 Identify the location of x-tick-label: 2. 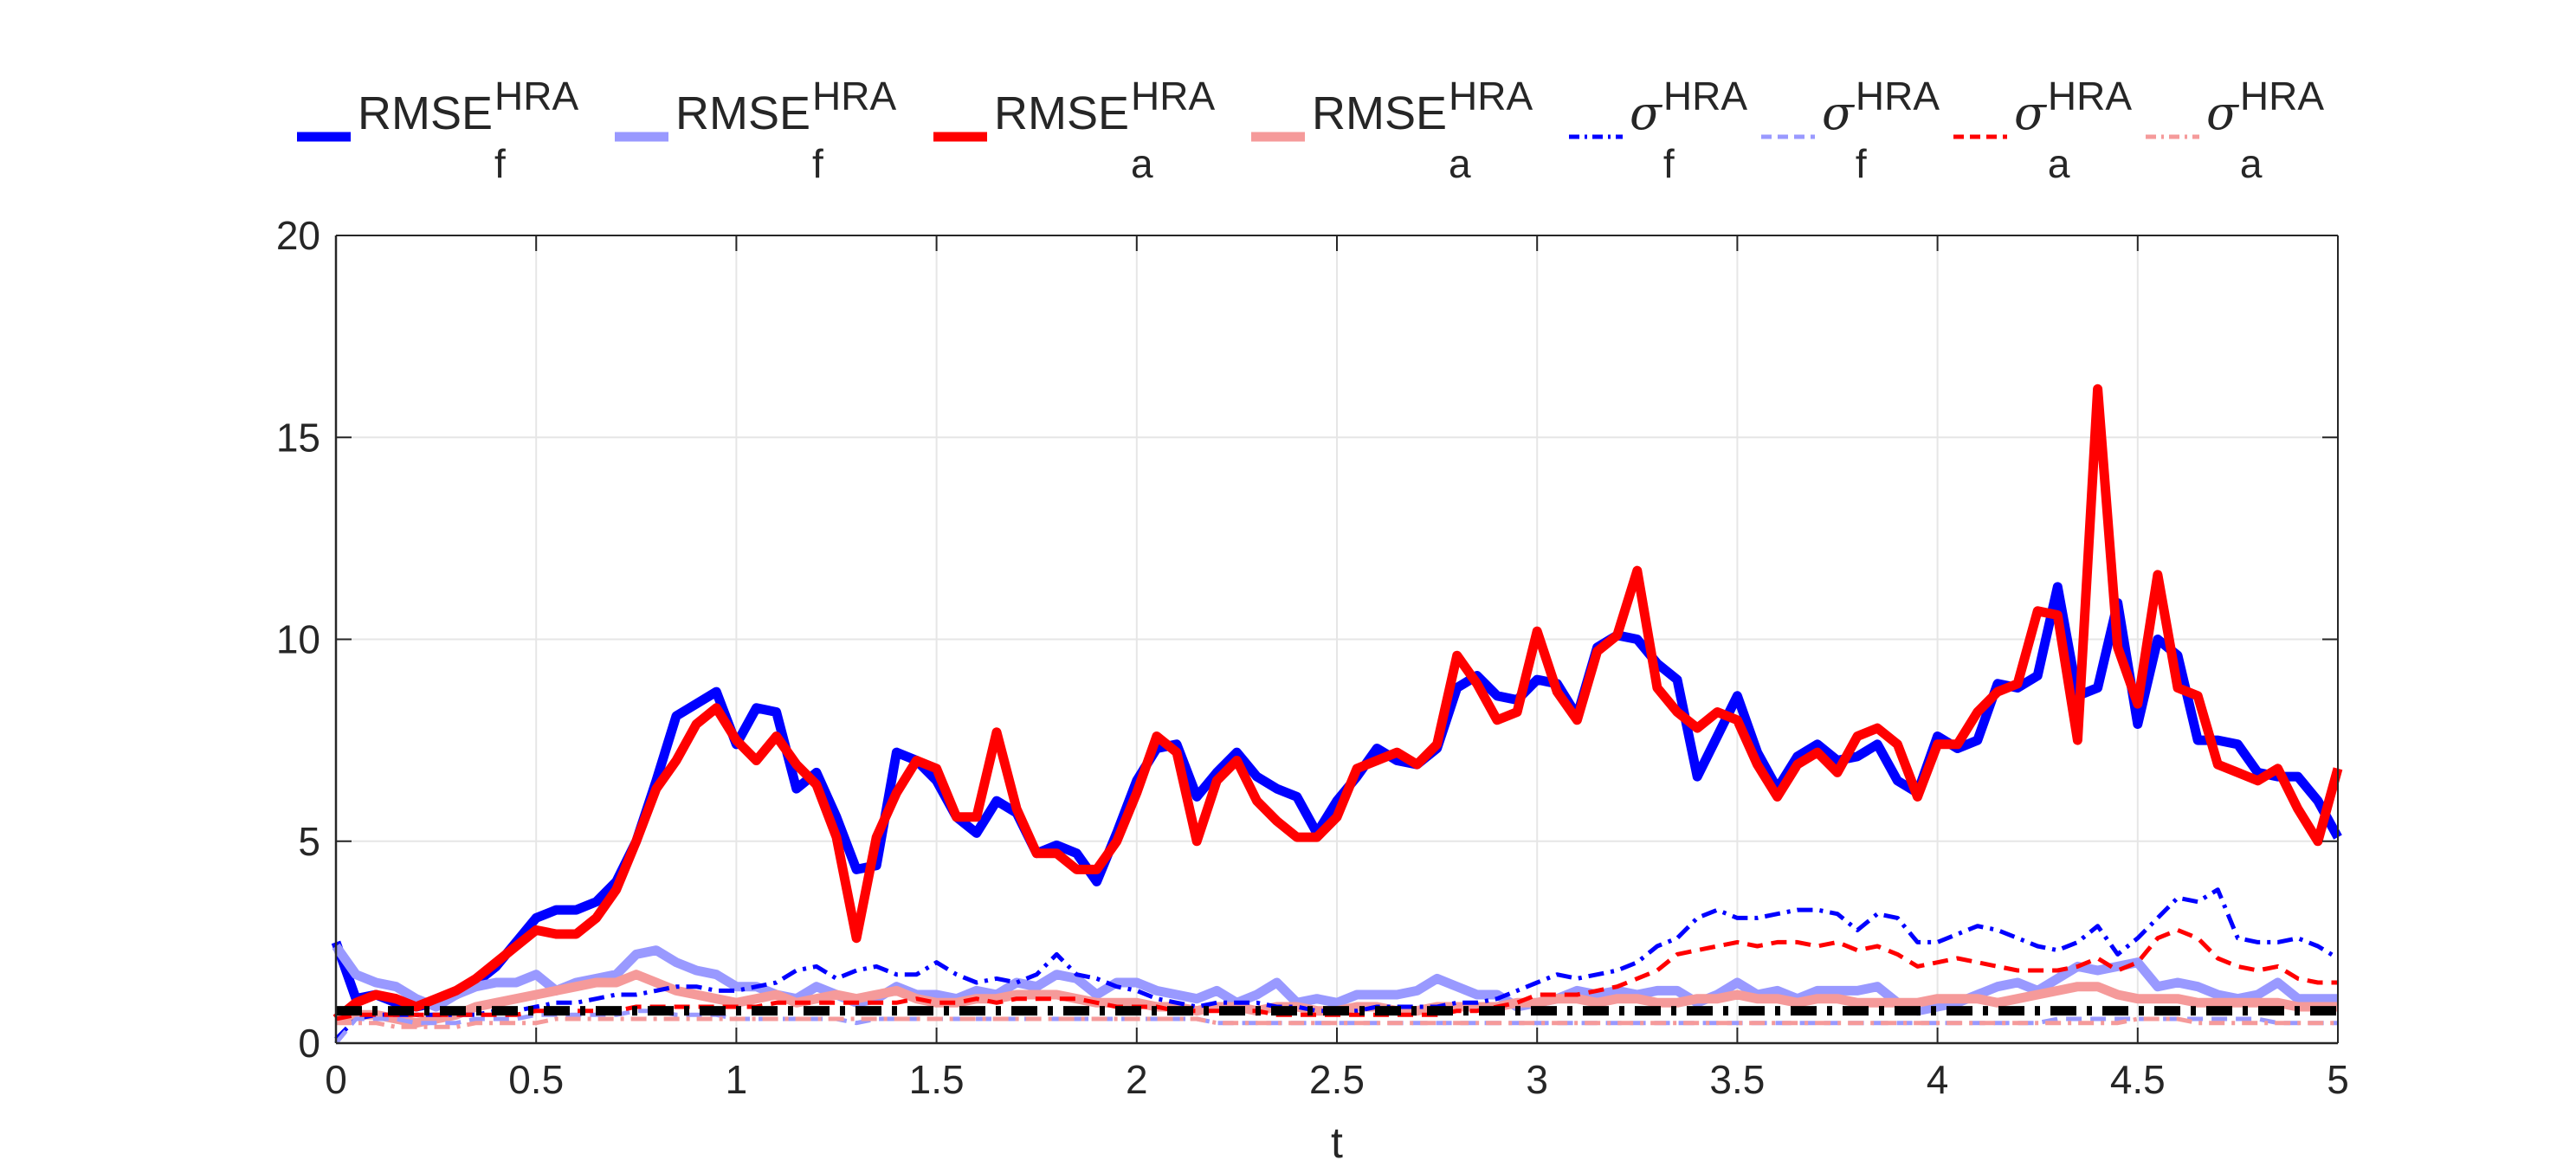
(1137, 1079).